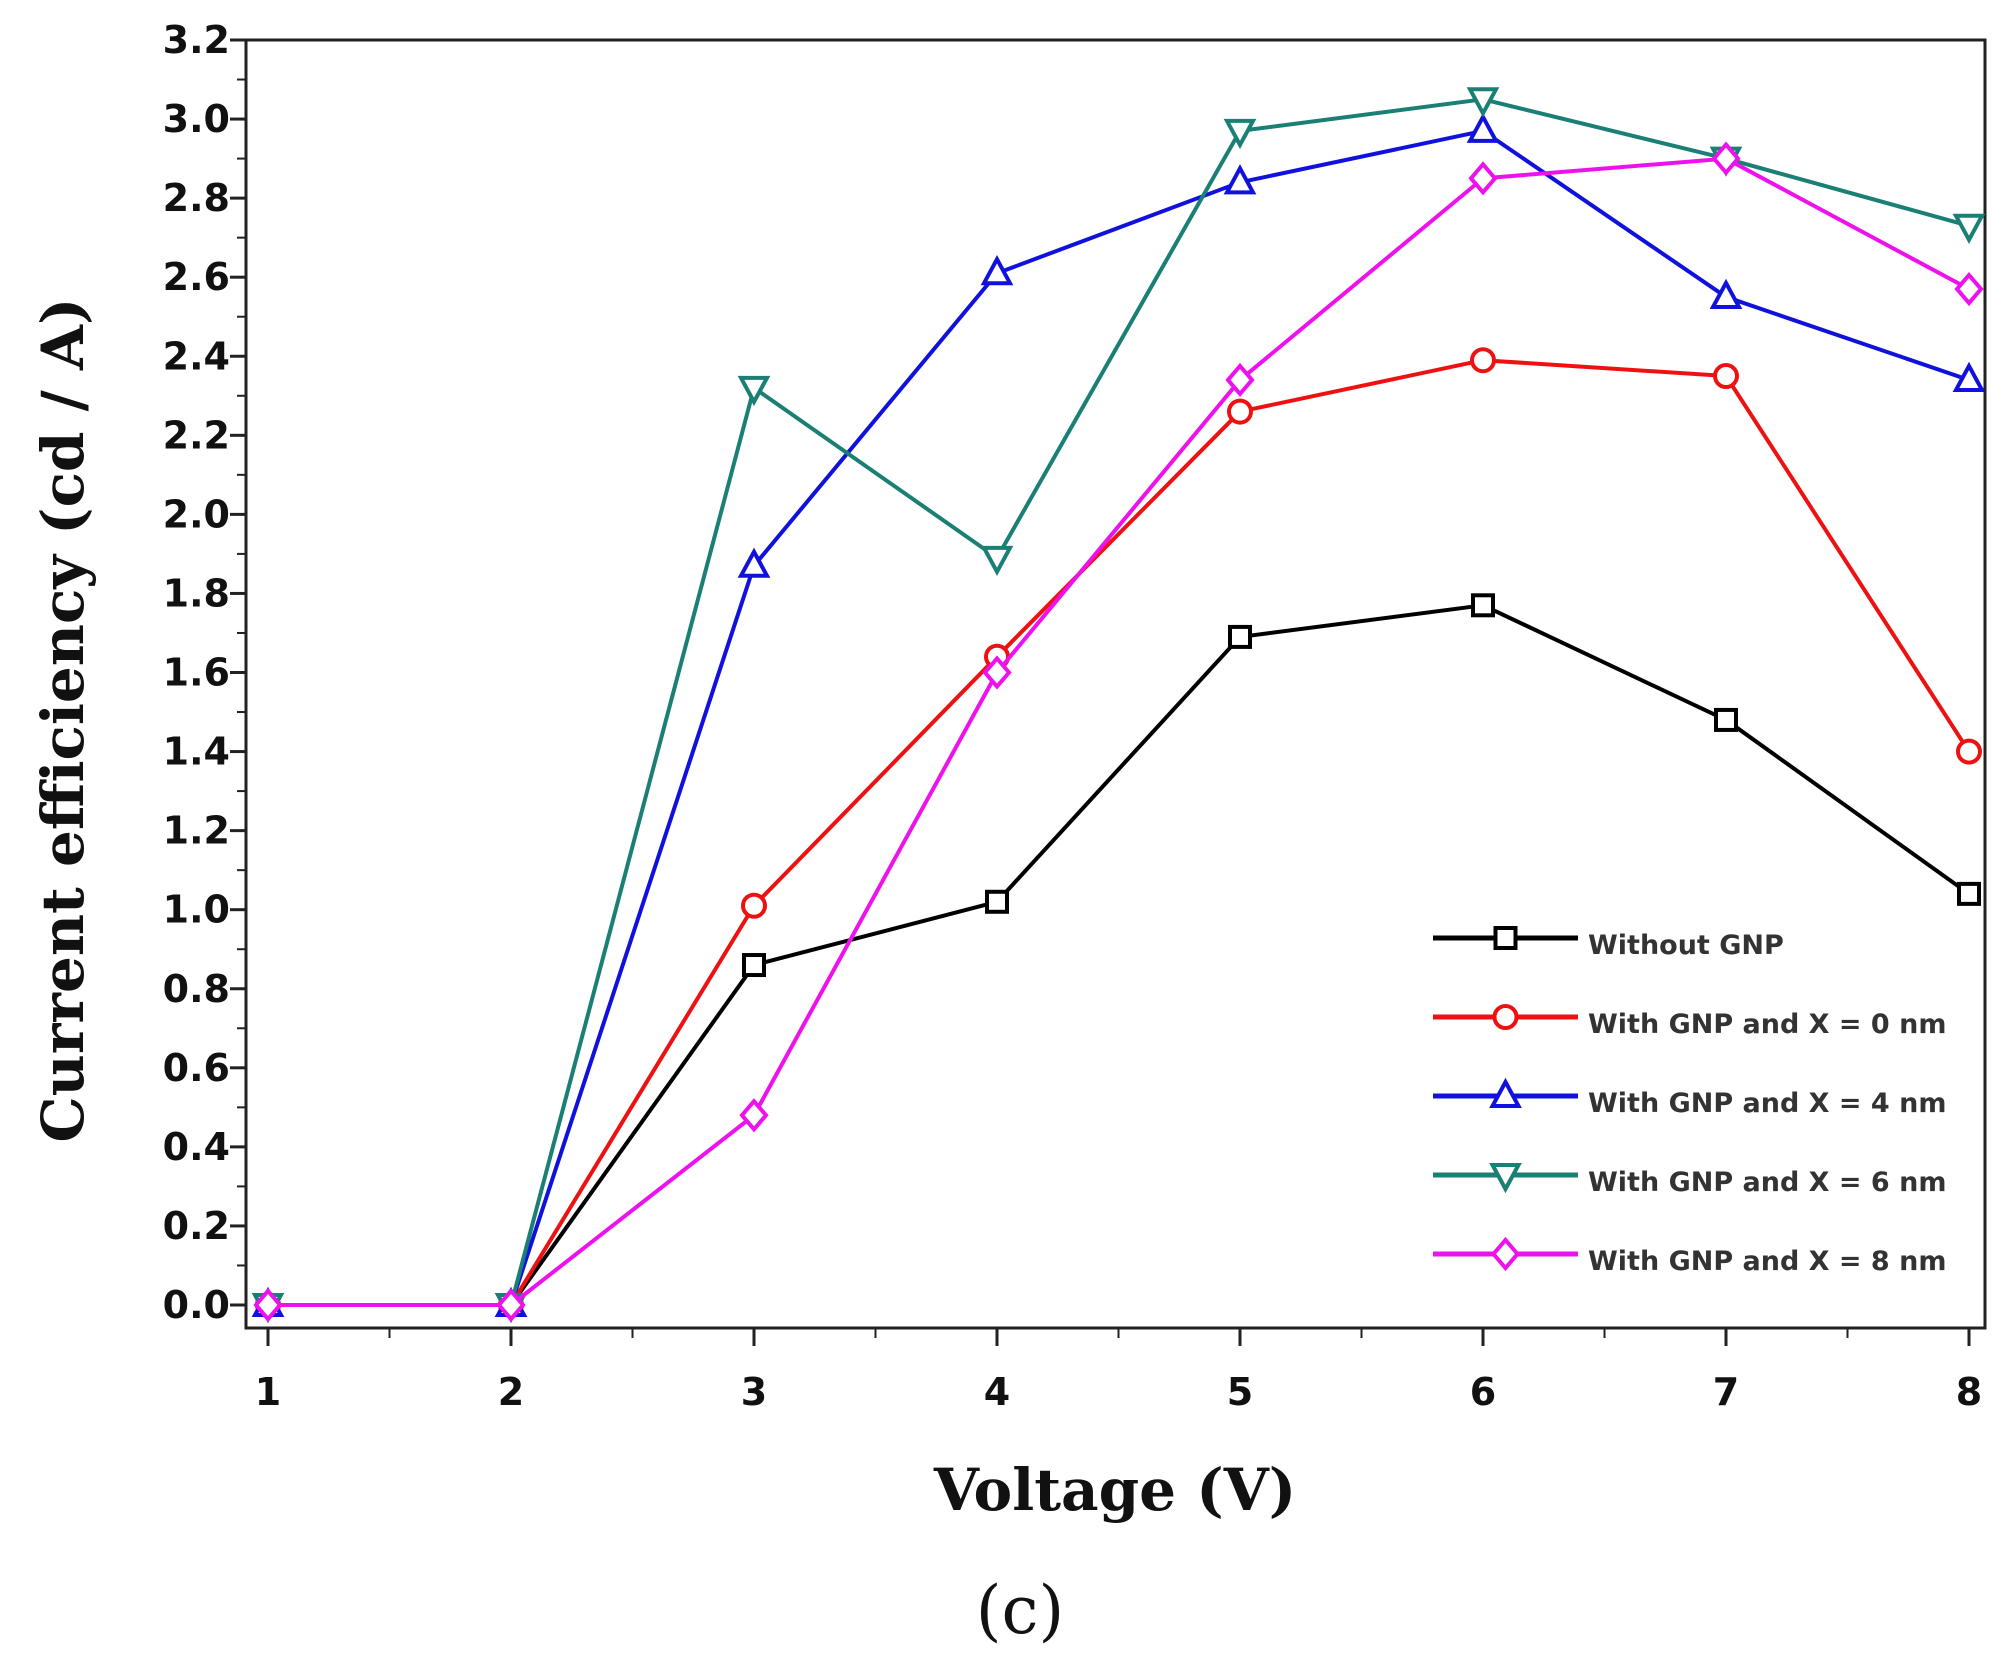  I want to click on y-tick-label: 1.6, so click(196, 673).